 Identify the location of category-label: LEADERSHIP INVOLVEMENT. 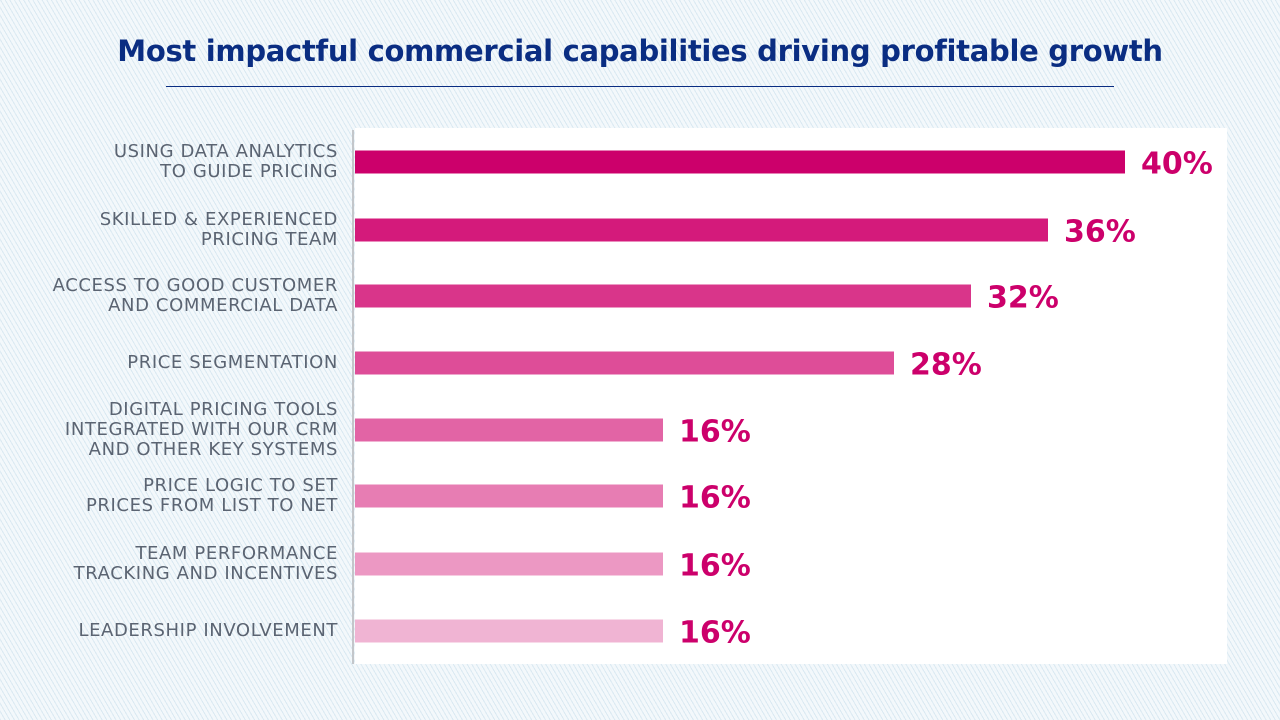
(208, 630).